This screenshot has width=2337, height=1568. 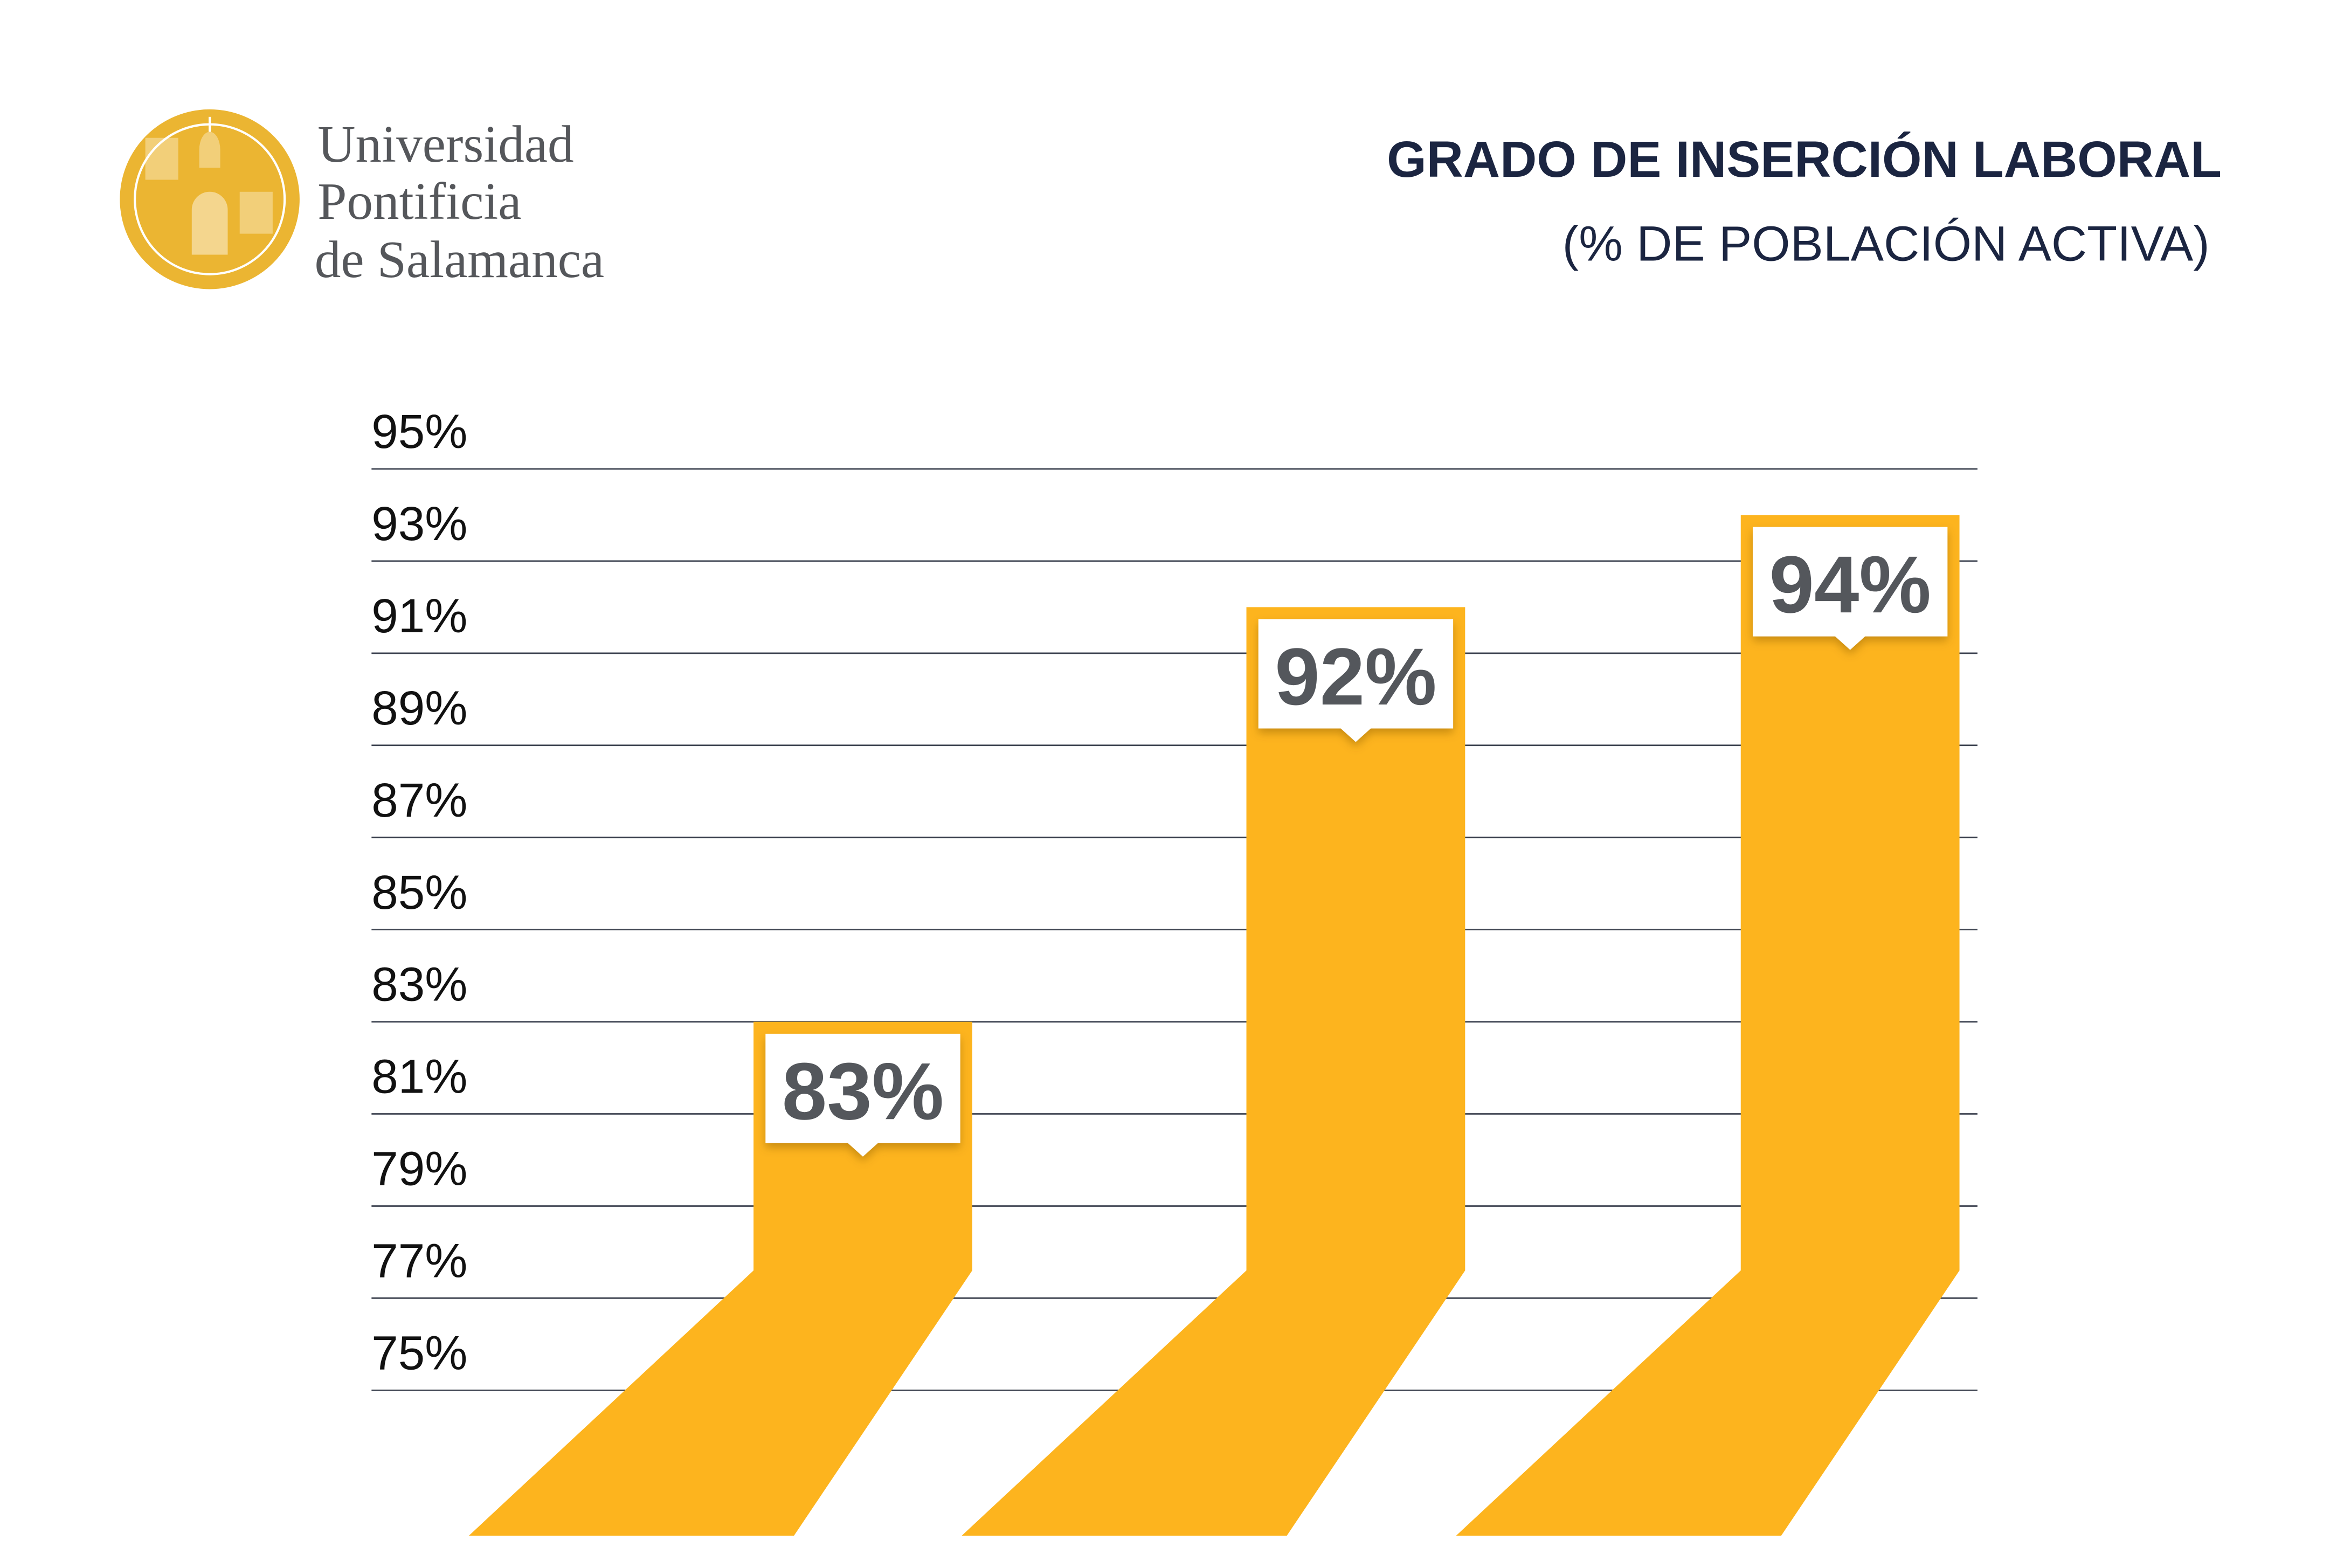 I want to click on y-tick-label: 91%, so click(x=419, y=616).